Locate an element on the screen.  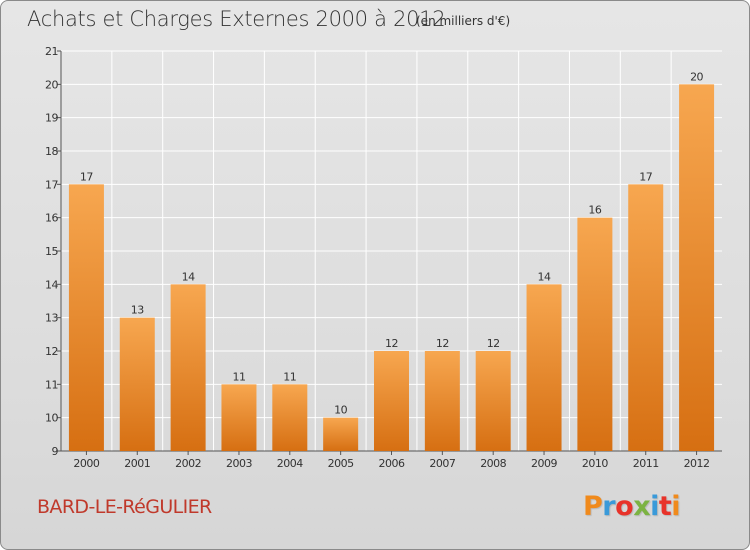
logo-letter: t is located at coordinates (665, 506).